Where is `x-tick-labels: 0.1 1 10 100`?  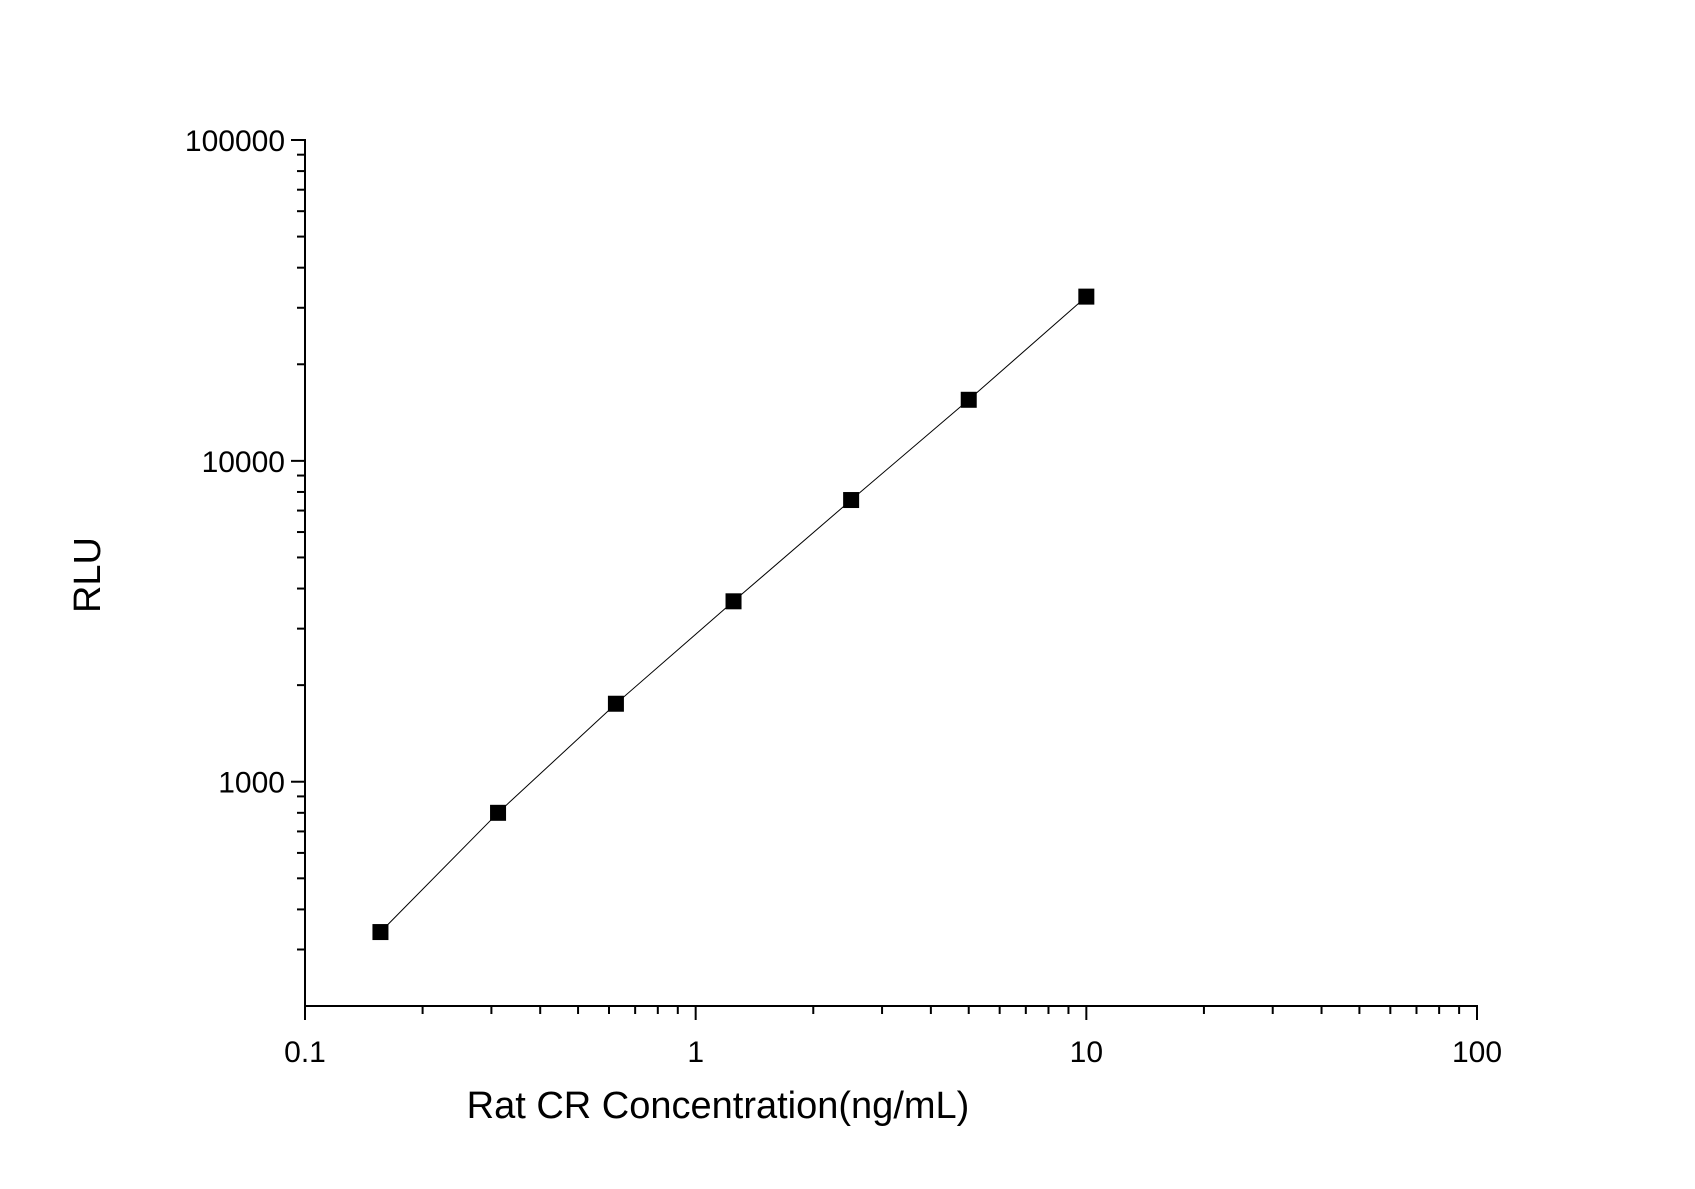
x-tick-labels: 0.1 1 10 100 is located at coordinates (893, 1052).